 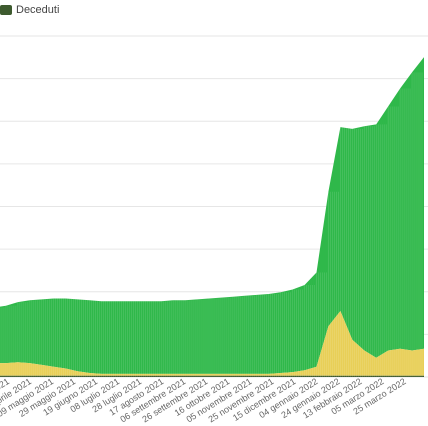 What do you see at coordinates (38, 10) in the screenshot?
I see `legend-label-deceduti: Deceduti` at bounding box center [38, 10].